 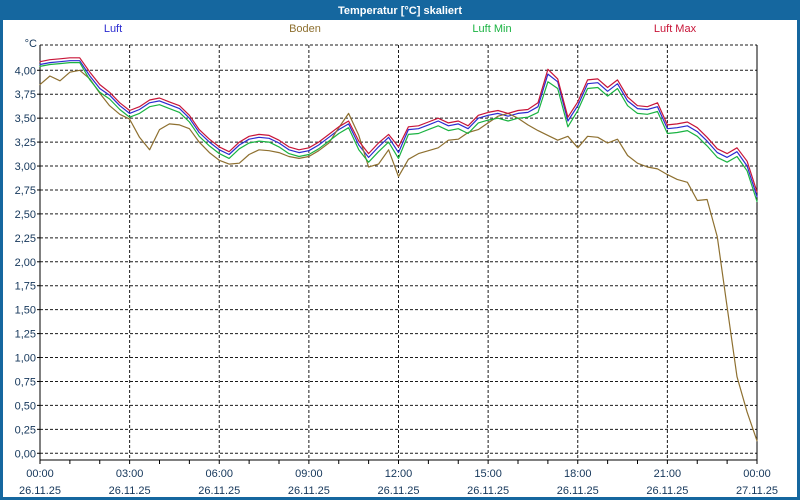 I want to click on svg-text: 1,00, so click(x=25, y=359).